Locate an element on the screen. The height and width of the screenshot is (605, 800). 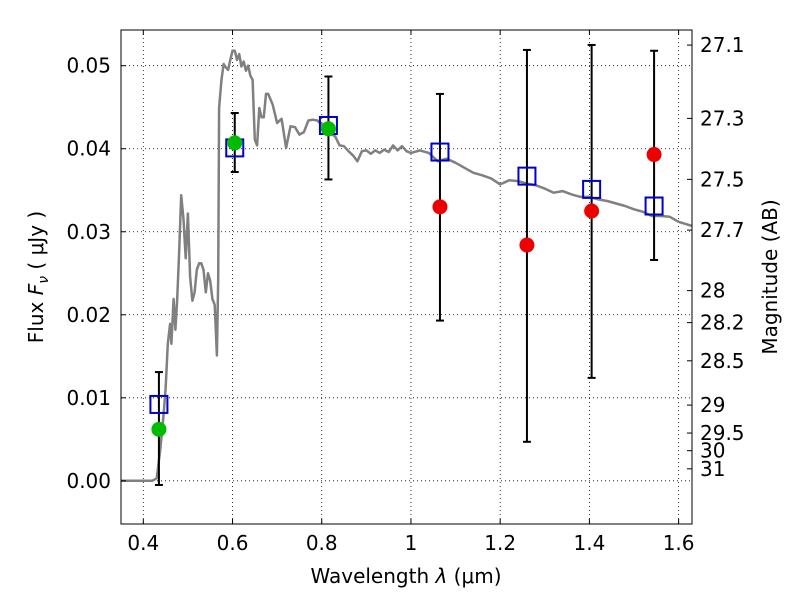
x-tick-label: 1.4 is located at coordinates (589, 543).